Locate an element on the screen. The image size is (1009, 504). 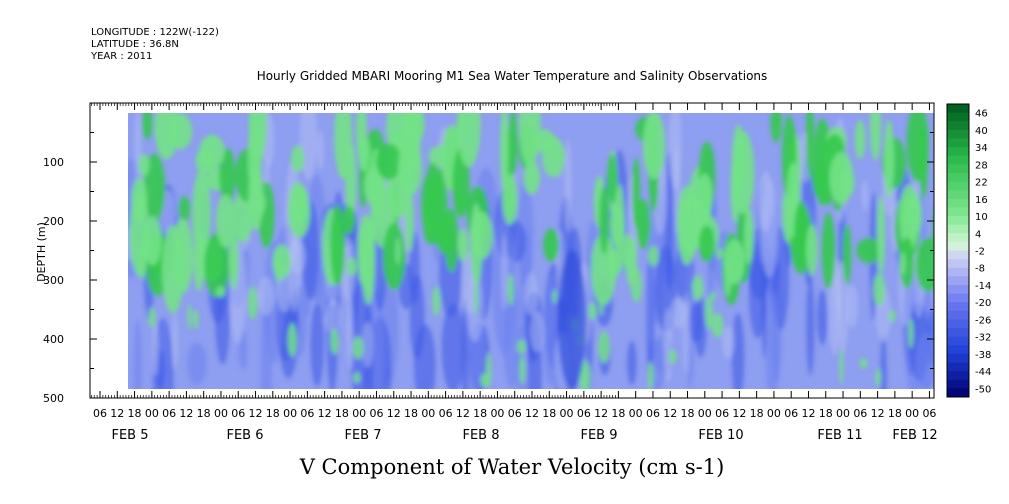
colorbar-label: -20 is located at coordinates (983, 303).